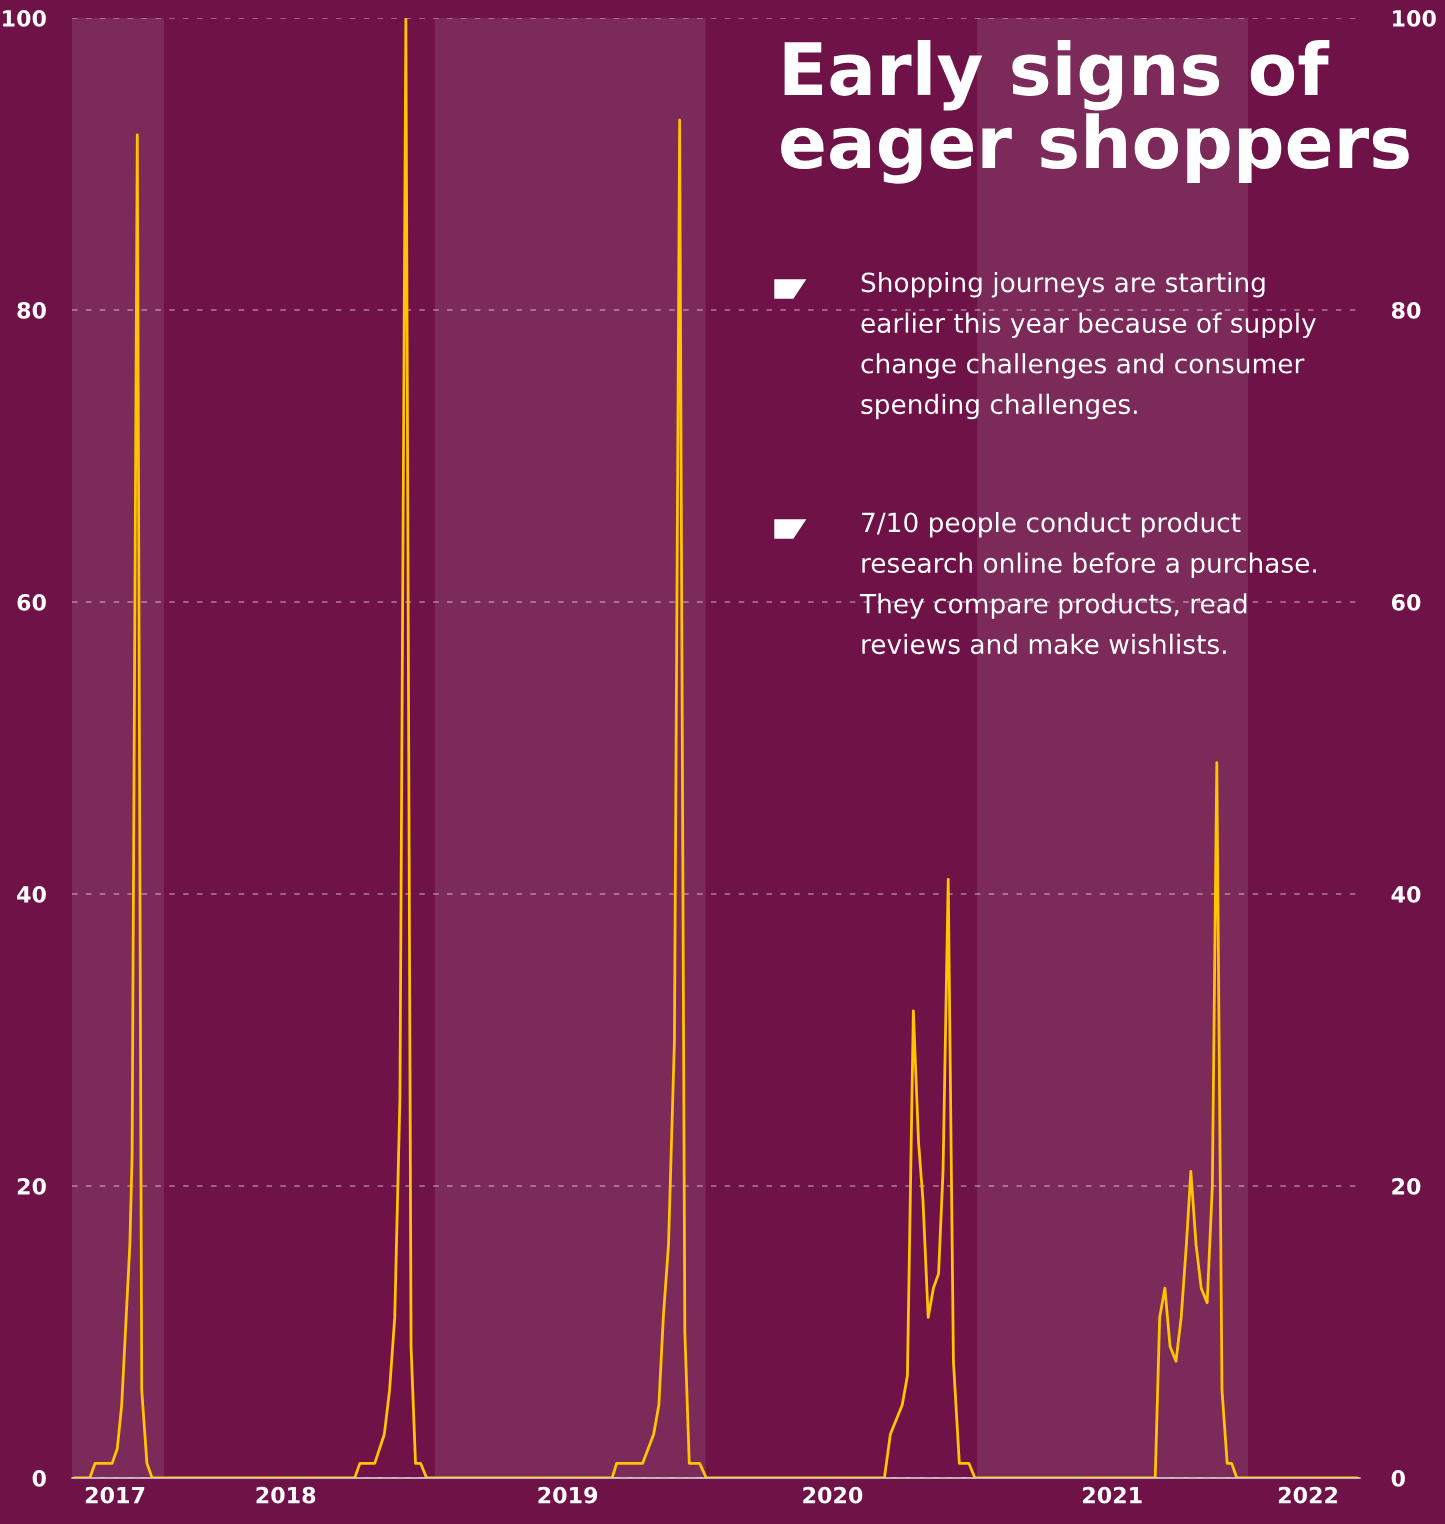  What do you see at coordinates (568, 1495) in the screenshot?
I see `x-tick-label: 2019` at bounding box center [568, 1495].